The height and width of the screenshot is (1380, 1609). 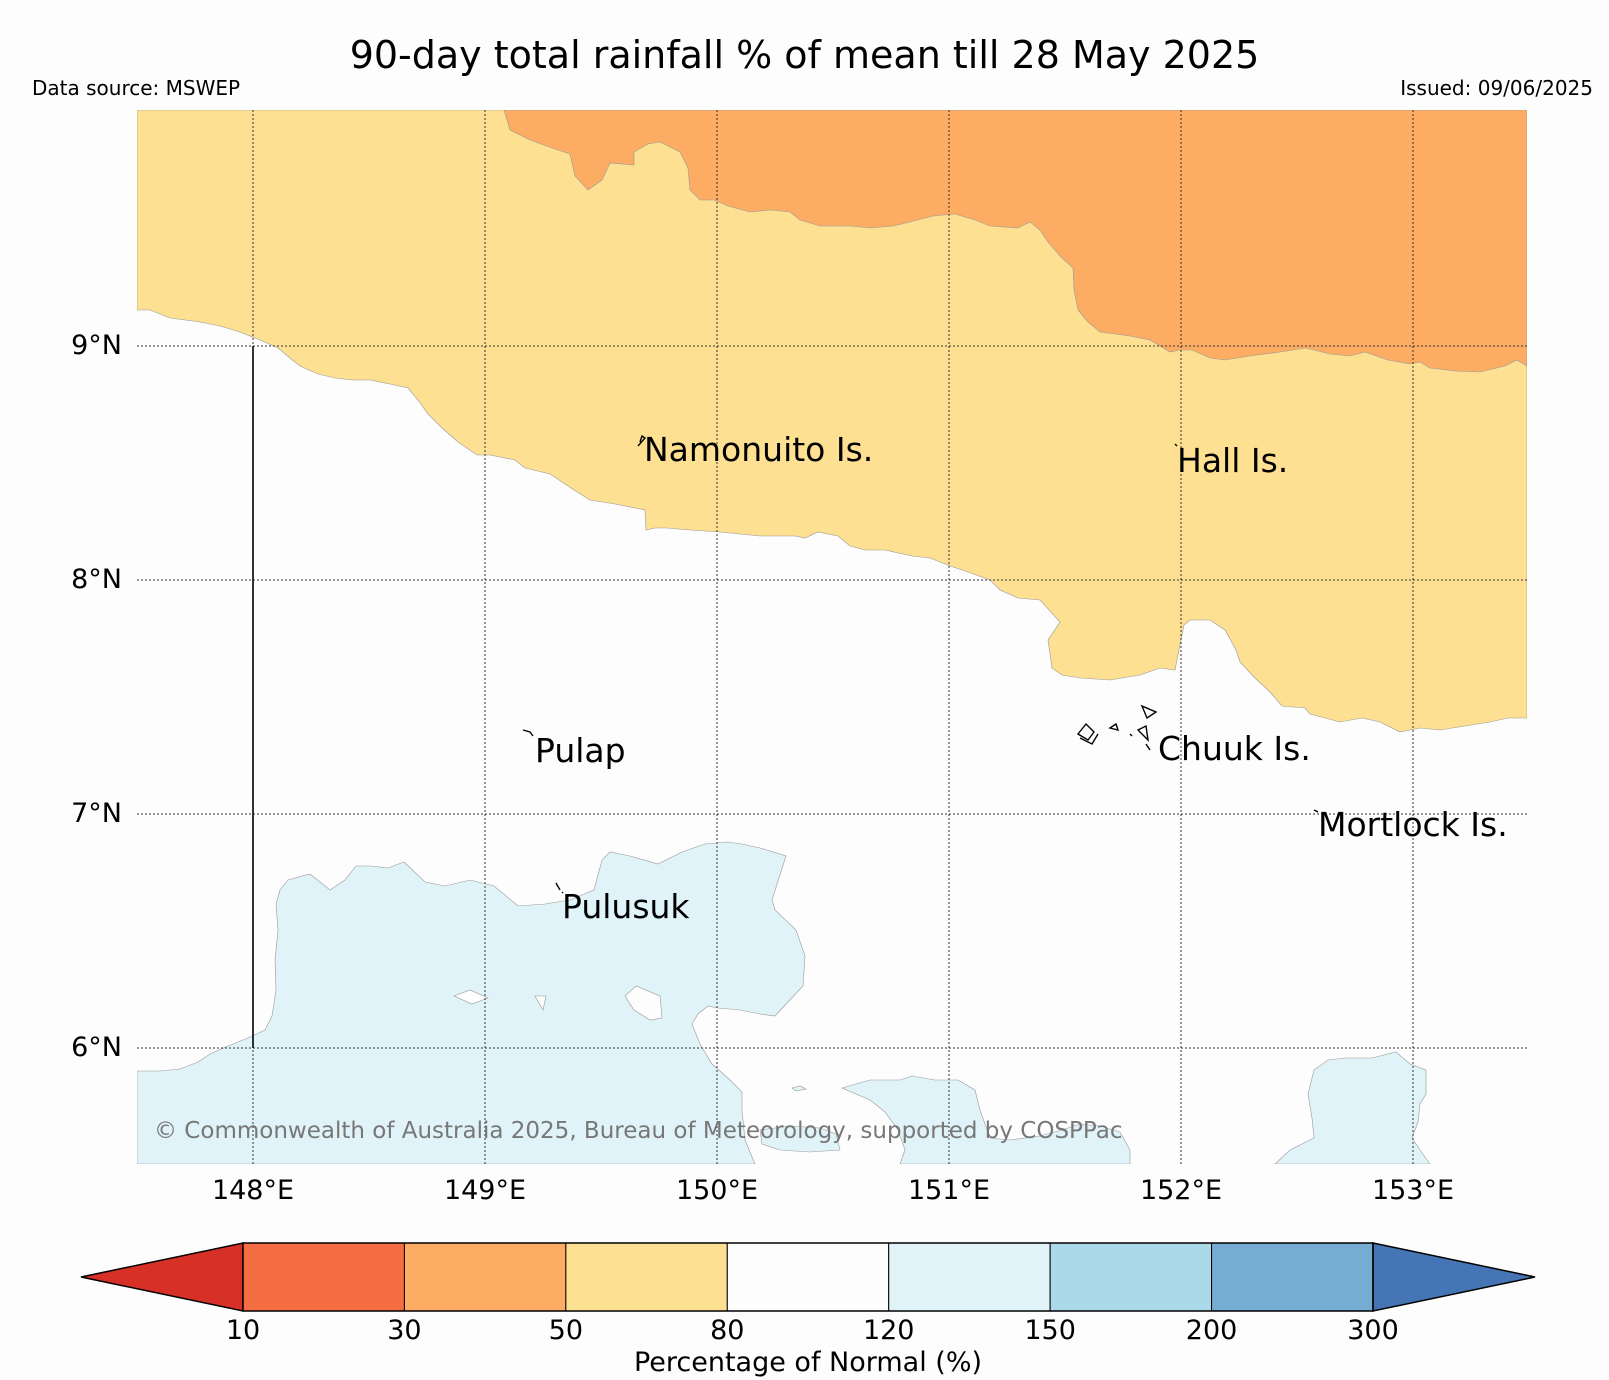 I want to click on place-label-namonuito: Namonuito Is., so click(x=758, y=449).